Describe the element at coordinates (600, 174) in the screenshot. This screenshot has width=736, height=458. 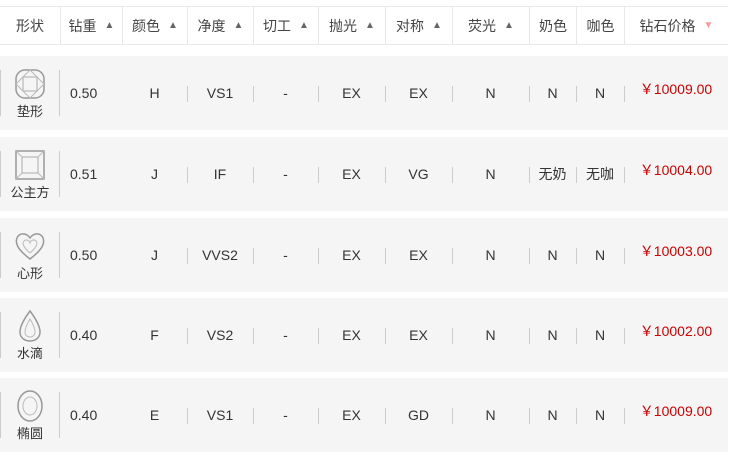
I see `brown-cell: 无咖` at that location.